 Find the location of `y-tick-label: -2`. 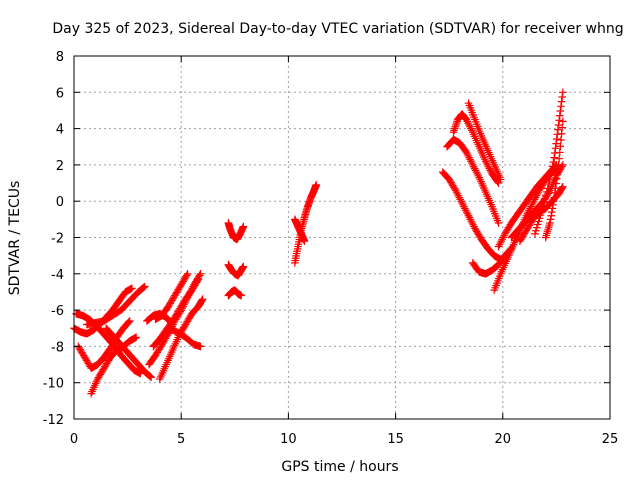

y-tick-label: -2 is located at coordinates (57, 239).